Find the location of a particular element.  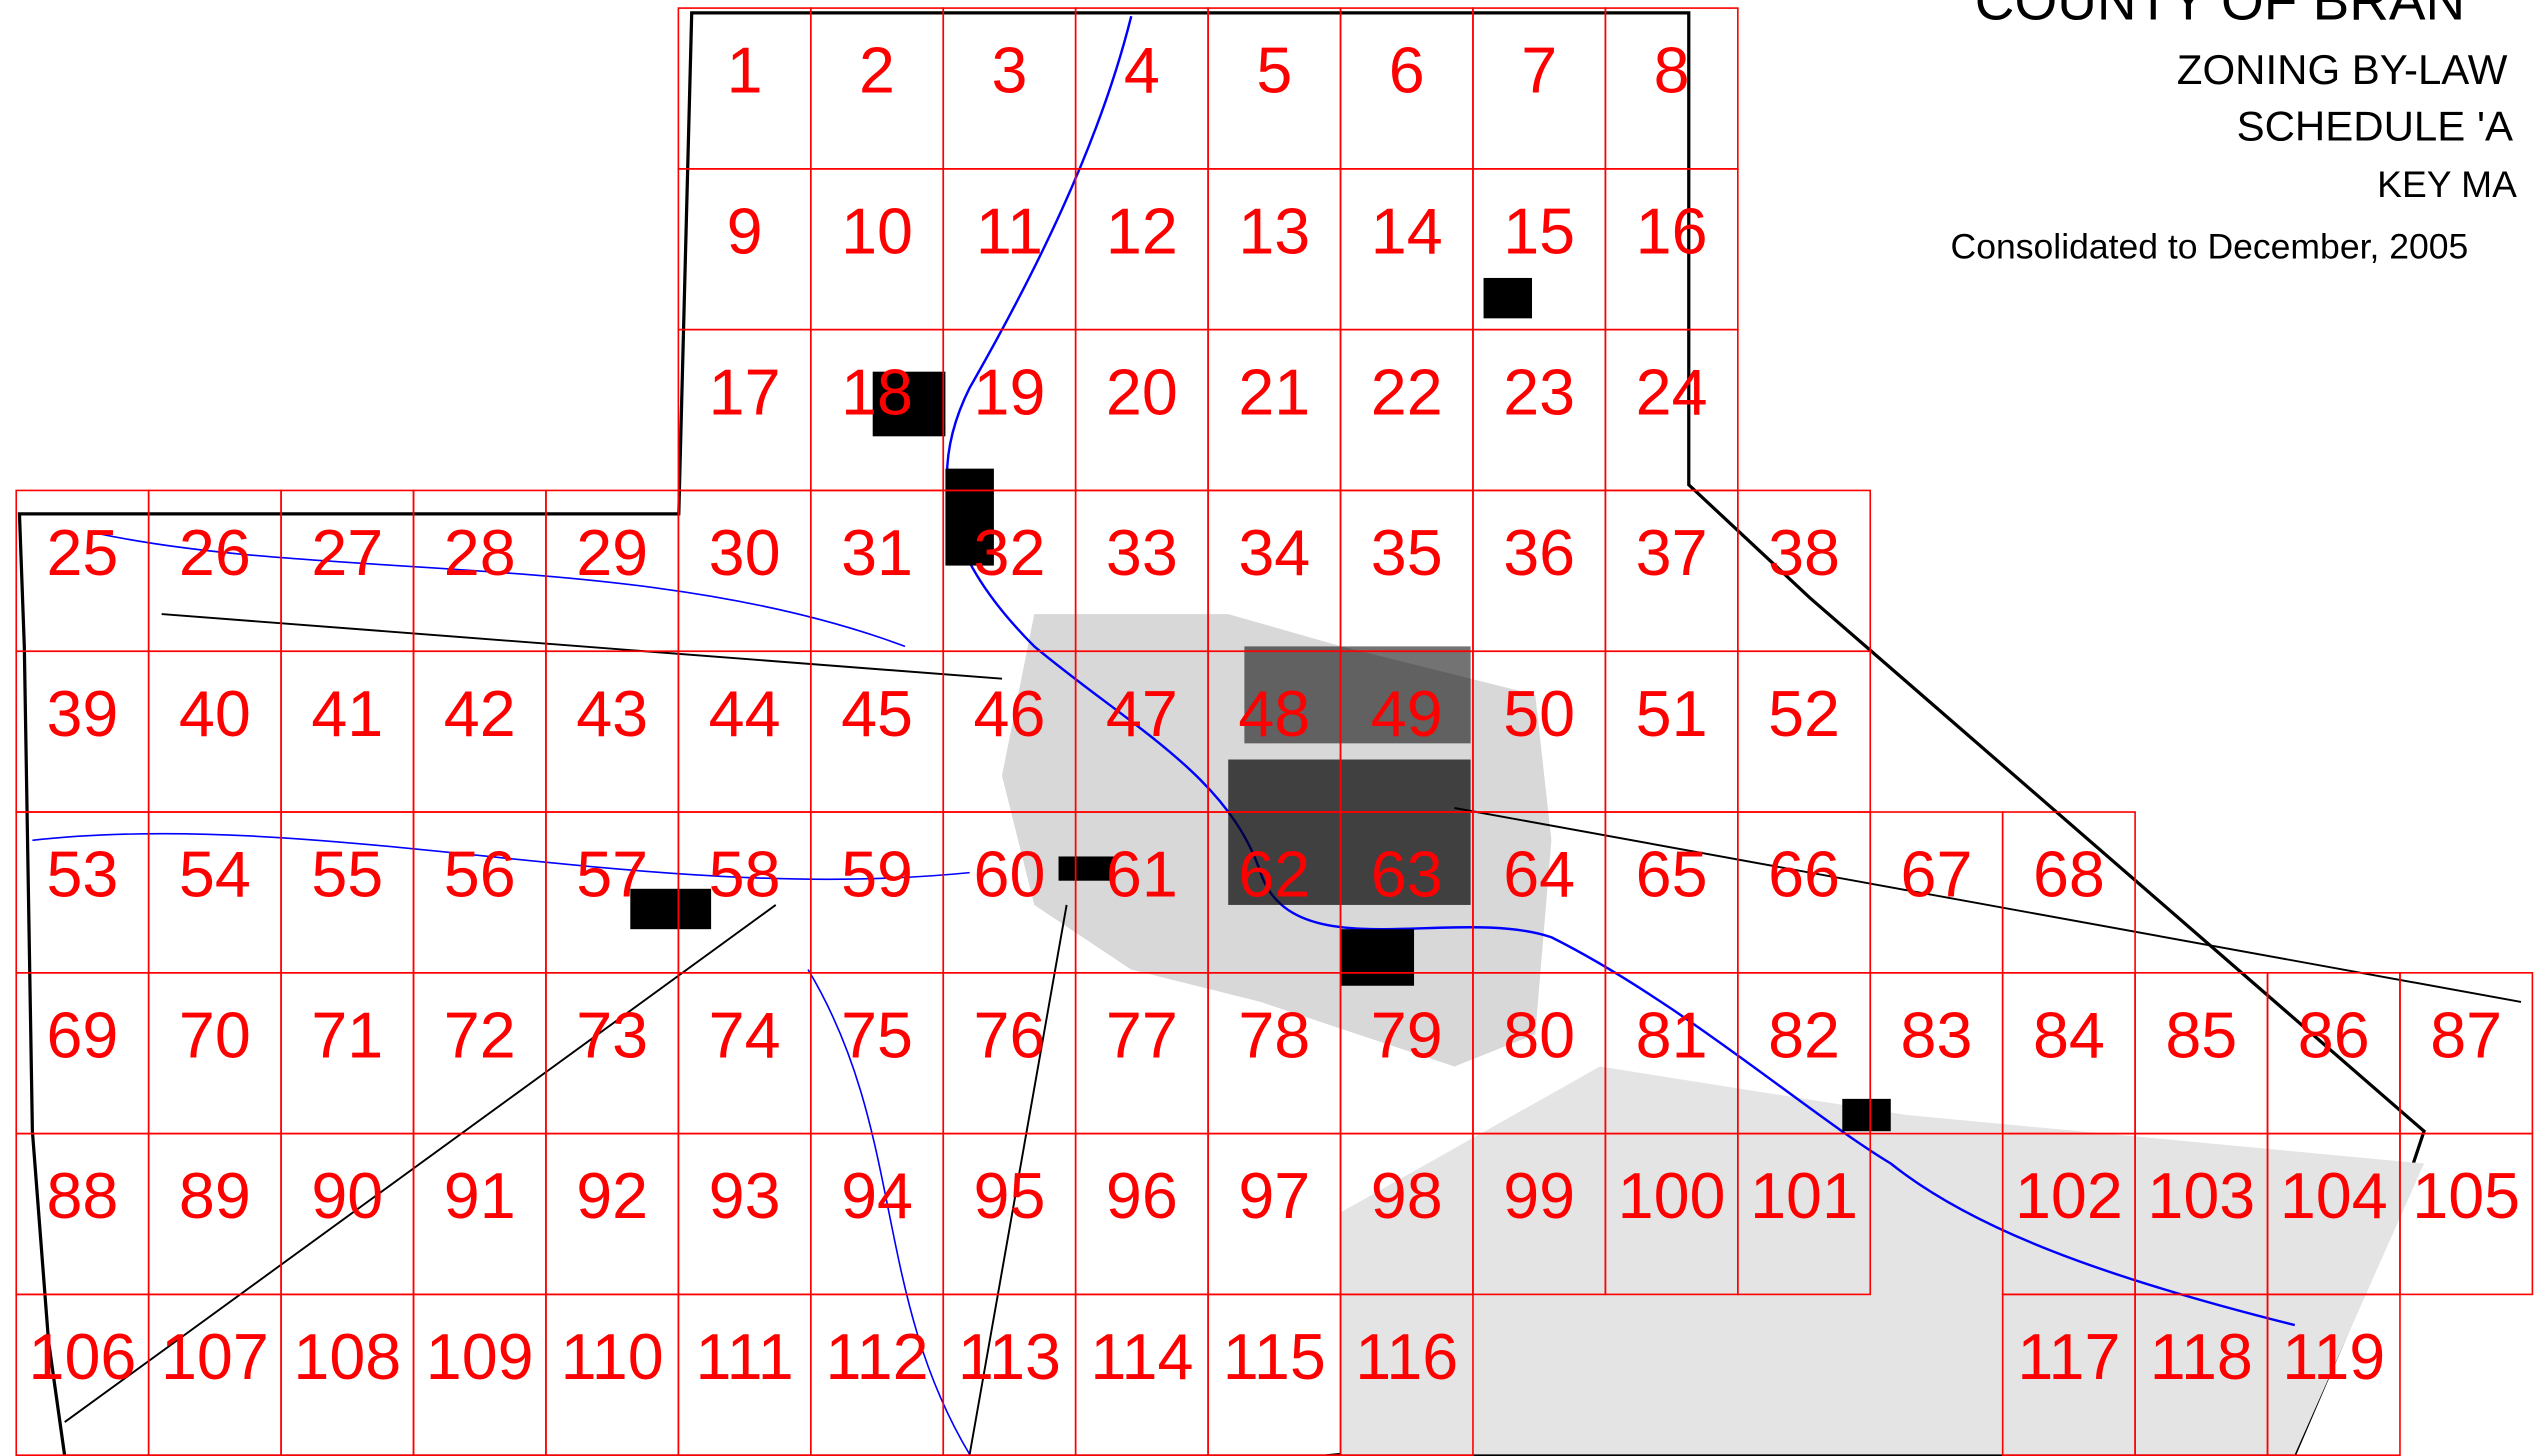

sheet-label: 70 is located at coordinates (215, 1034).